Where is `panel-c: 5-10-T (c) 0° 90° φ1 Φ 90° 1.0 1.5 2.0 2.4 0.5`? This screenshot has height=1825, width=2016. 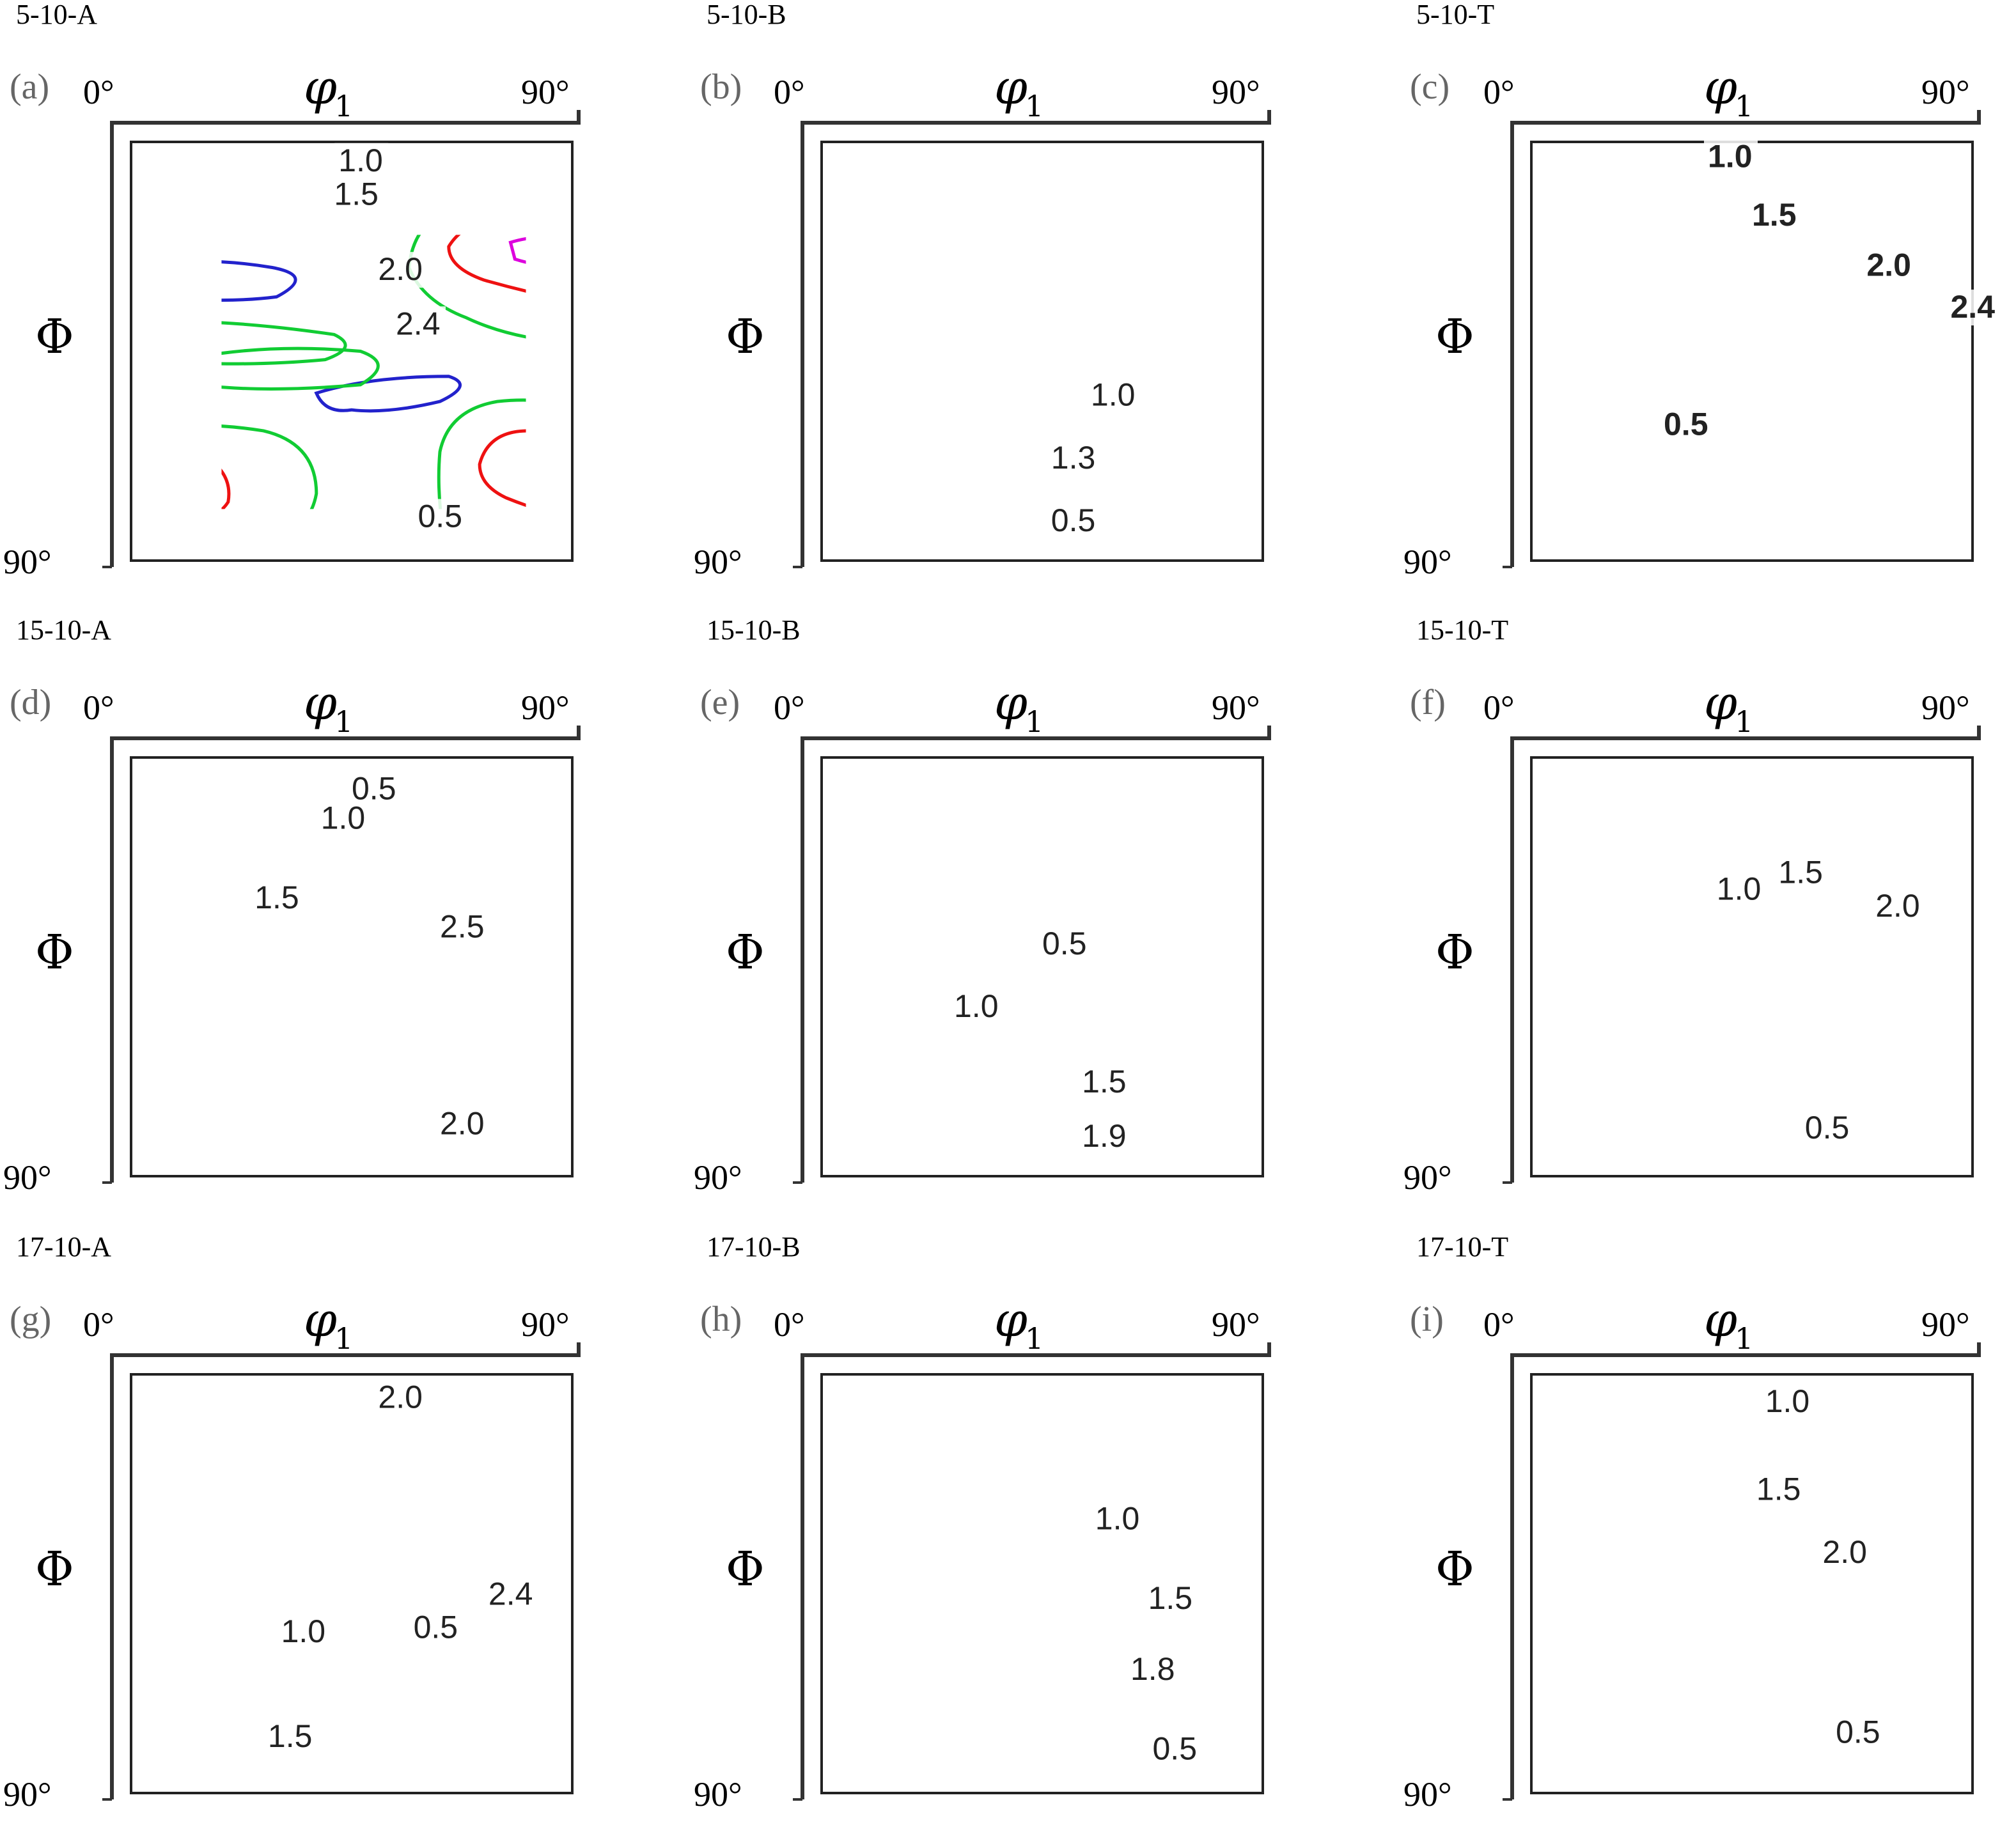 panel-c: 5-10-T (c) 0° 90° φ1 Φ 90° 1.0 1.5 2.0 2.4 0.5 is located at coordinates (1702, 290).